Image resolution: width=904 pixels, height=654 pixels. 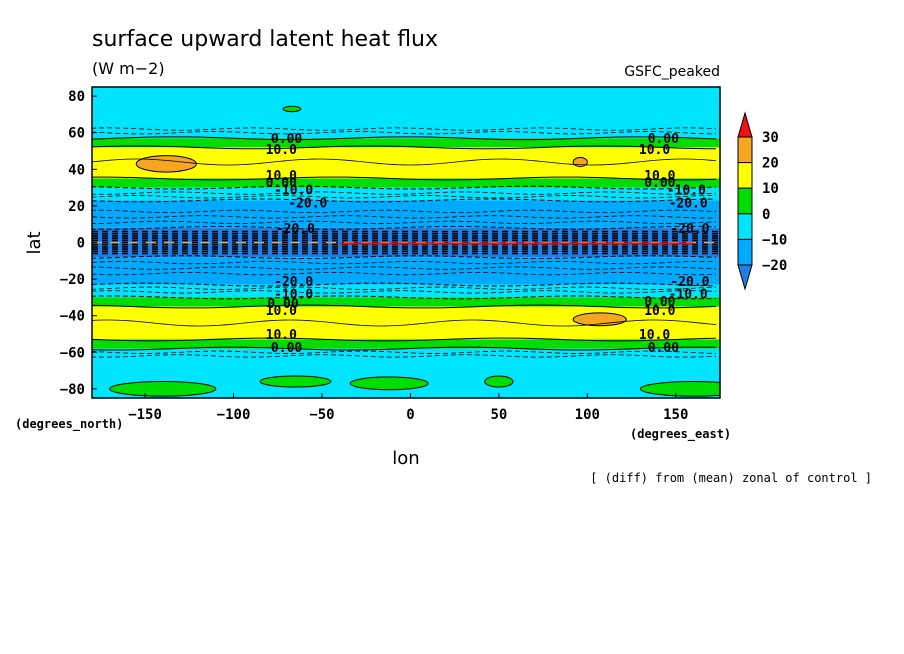 What do you see at coordinates (672, 72) in the screenshot?
I see `dataset-label: GSFC_peaked` at bounding box center [672, 72].